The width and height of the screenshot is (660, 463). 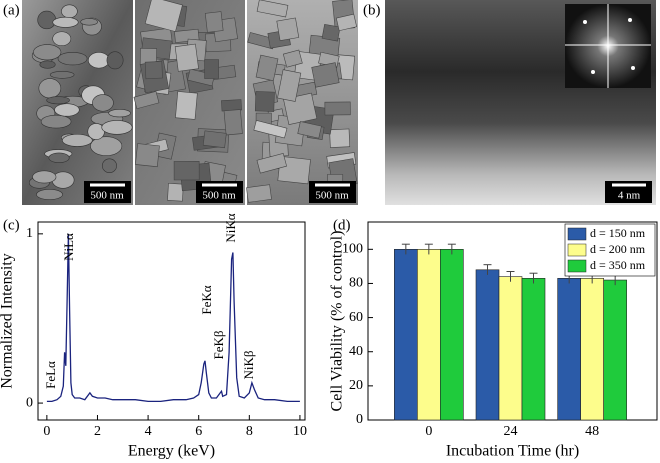 What do you see at coordinates (372, 10) in the screenshot?
I see `panel-label: (b)` at bounding box center [372, 10].